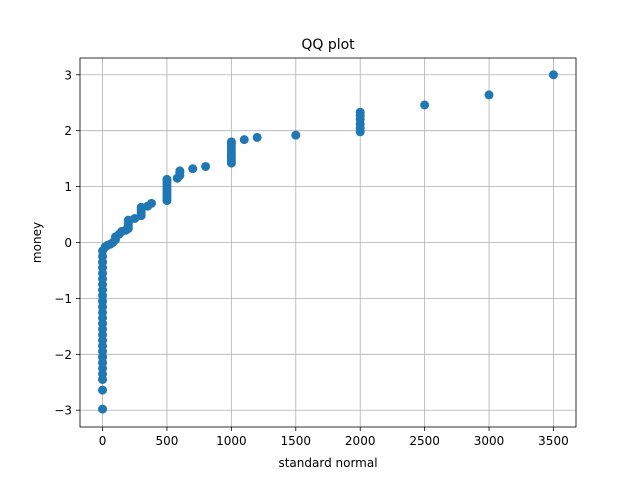  I want to click on x-ticks: 0 500 1000 1500 2000 2500 3000 3500, so click(334, 437).